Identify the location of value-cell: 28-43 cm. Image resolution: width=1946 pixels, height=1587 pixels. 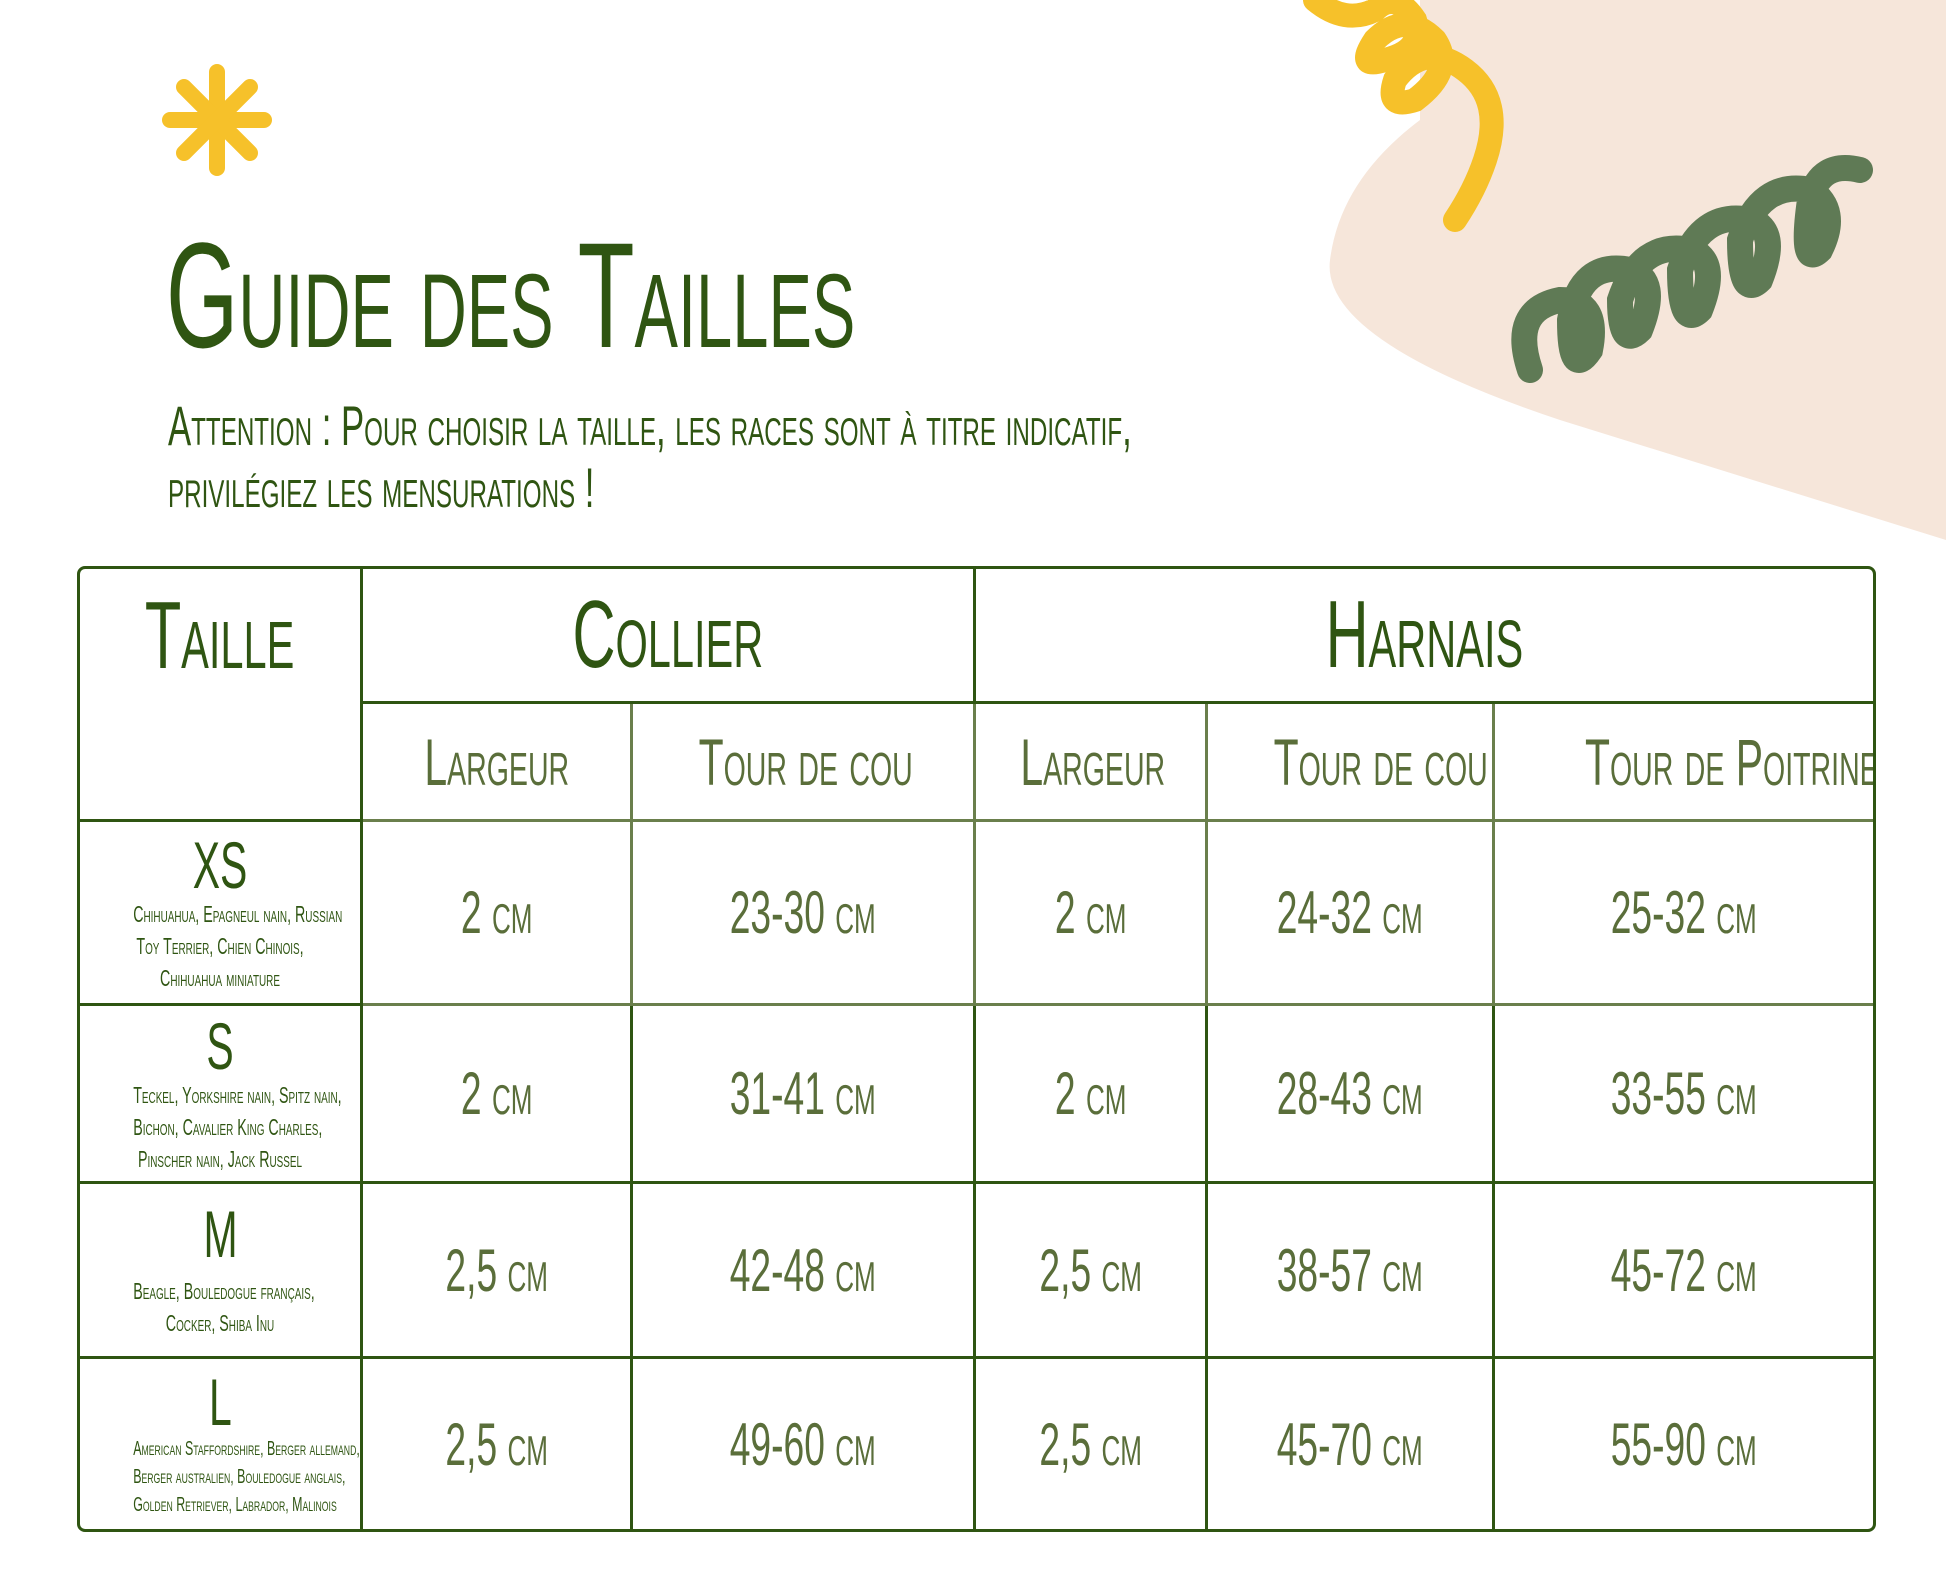
(1351, 1095).